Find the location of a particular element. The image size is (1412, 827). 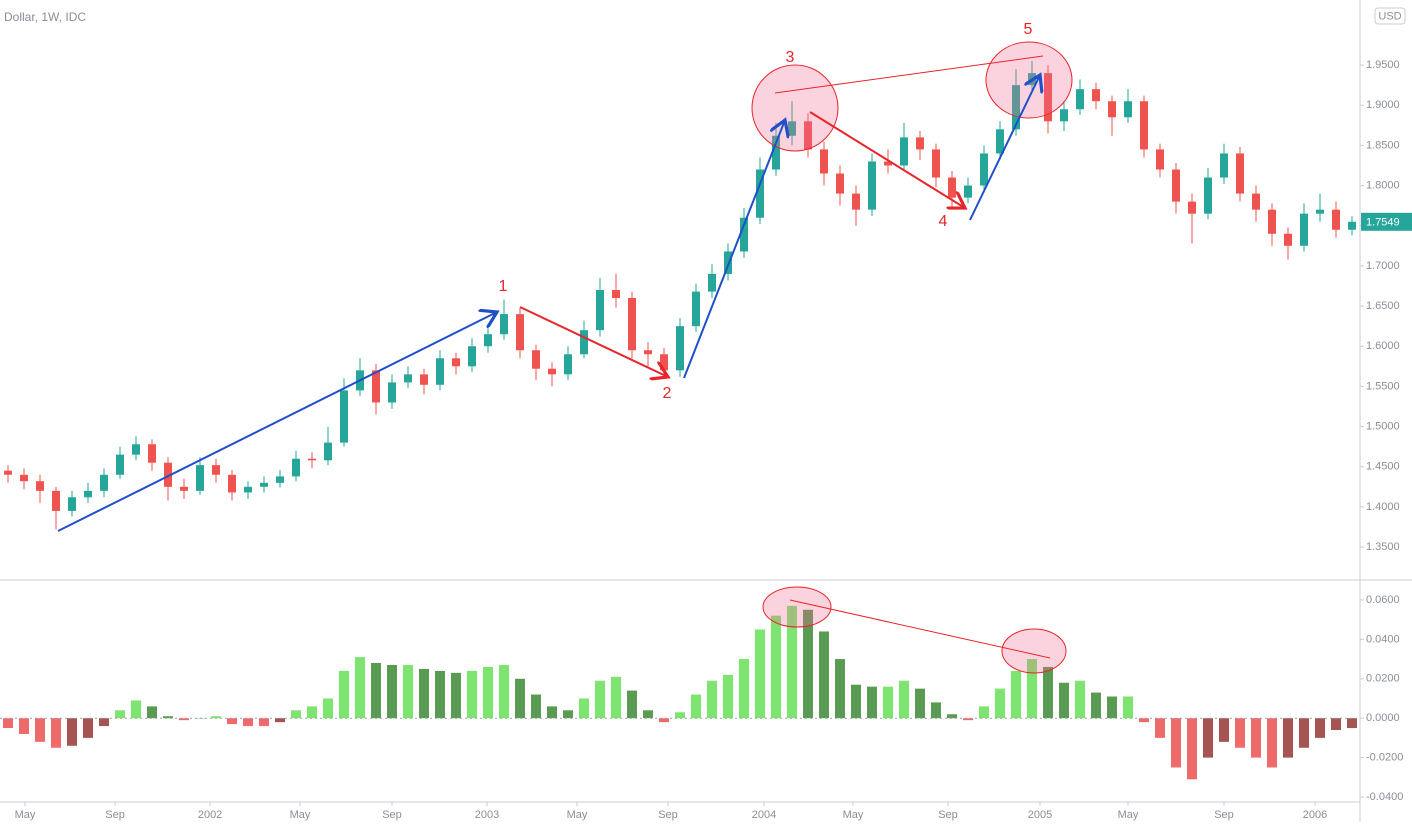

last-price-badge is located at coordinates (1386, 221).